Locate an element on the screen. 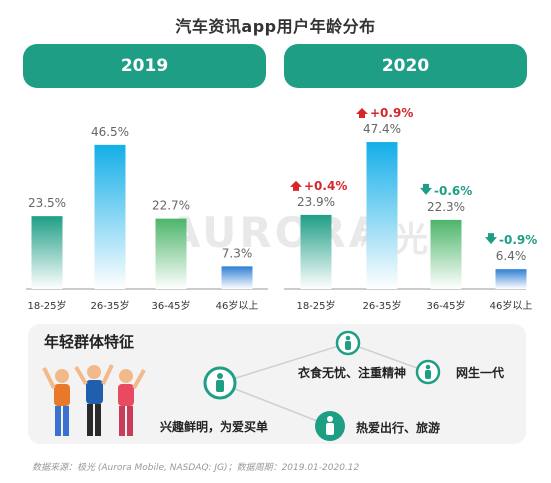 This screenshot has height=483, width=551. features-panel-title: 年轻群体特征 is located at coordinates (89, 342).